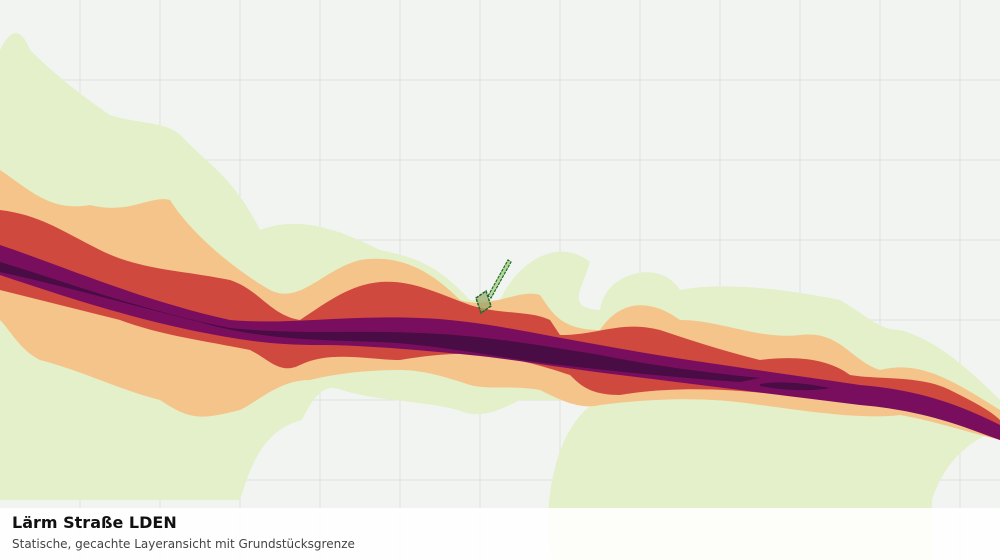 The width and height of the screenshot is (1000, 560). Describe the element at coordinates (493, 287) in the screenshot. I see `parcel-boundary` at that location.